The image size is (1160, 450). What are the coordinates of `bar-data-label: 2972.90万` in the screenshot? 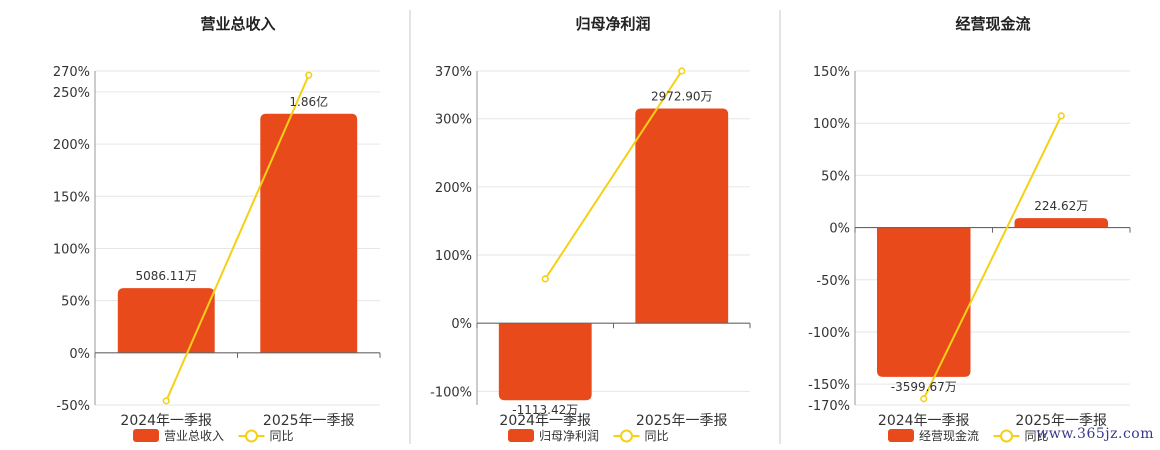 It's located at (682, 96).